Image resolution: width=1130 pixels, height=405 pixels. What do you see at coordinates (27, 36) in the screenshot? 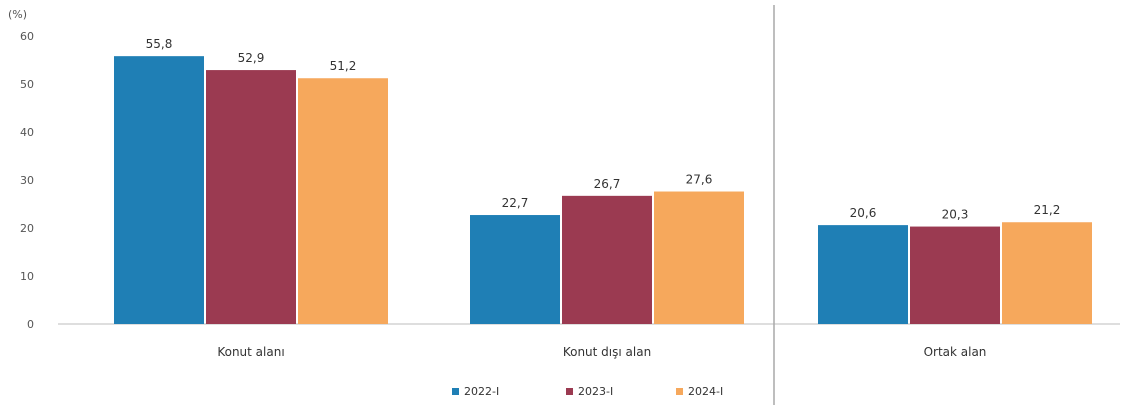
I see `y-tick-label: 60` at bounding box center [27, 36].